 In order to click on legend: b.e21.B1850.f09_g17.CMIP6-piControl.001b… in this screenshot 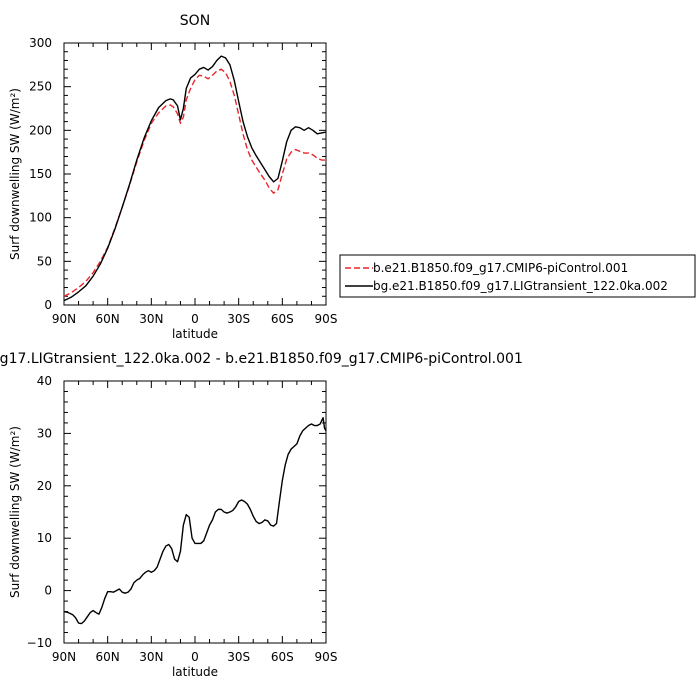, I will do `click(517, 276)`.